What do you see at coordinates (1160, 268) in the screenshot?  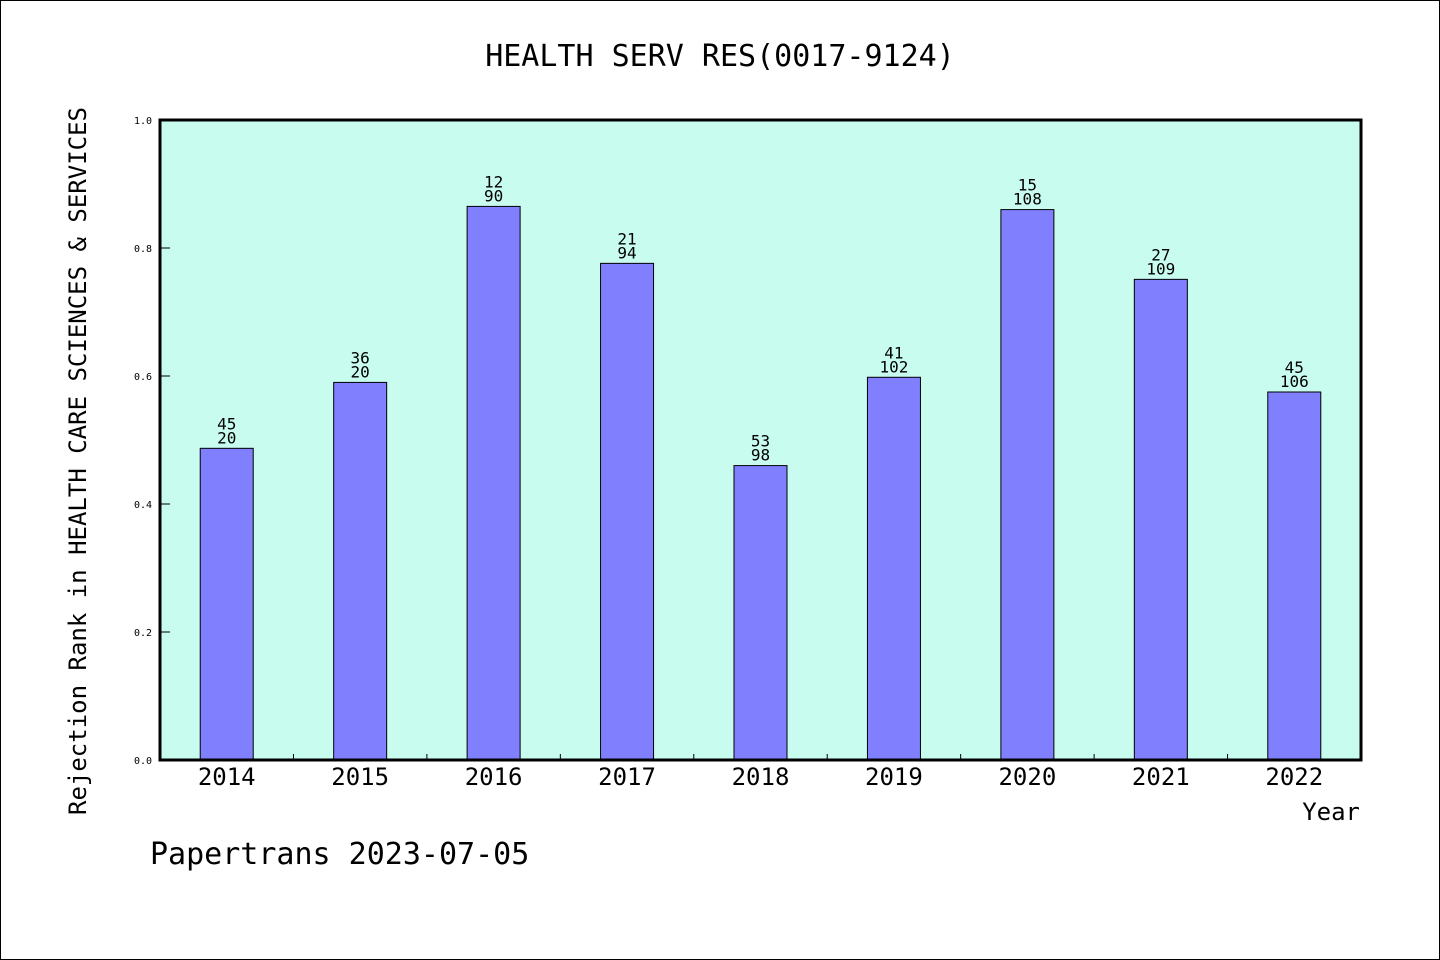 I see `bar-label-bottom-2021: 109` at bounding box center [1160, 268].